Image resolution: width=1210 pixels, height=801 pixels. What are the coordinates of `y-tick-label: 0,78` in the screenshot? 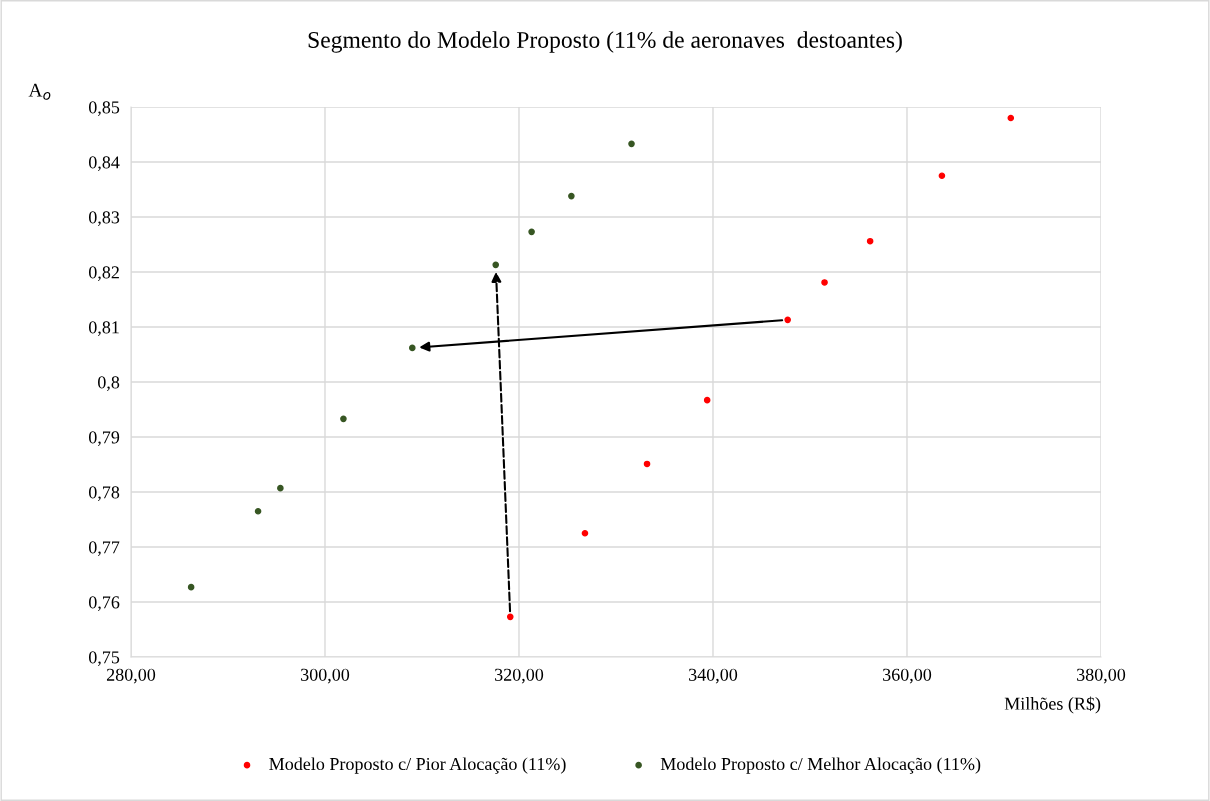 It's located at (104, 494).